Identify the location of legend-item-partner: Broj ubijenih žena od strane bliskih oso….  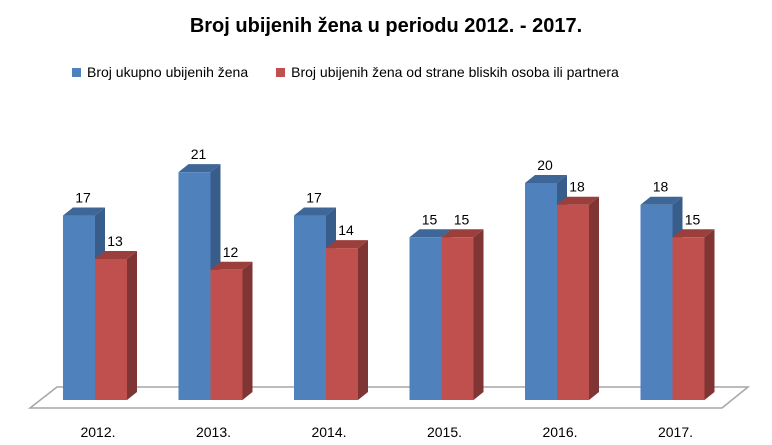
(447, 72).